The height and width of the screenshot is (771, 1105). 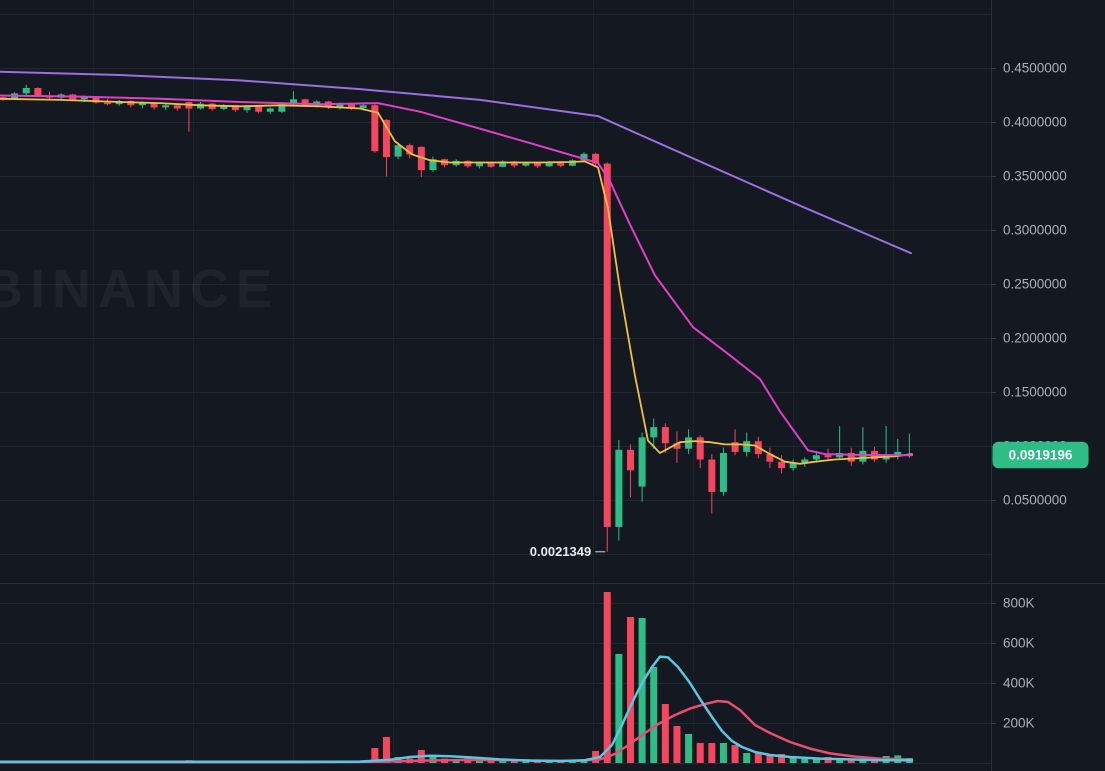 What do you see at coordinates (1019, 683) in the screenshot?
I see `volume-axis-label: 400K` at bounding box center [1019, 683].